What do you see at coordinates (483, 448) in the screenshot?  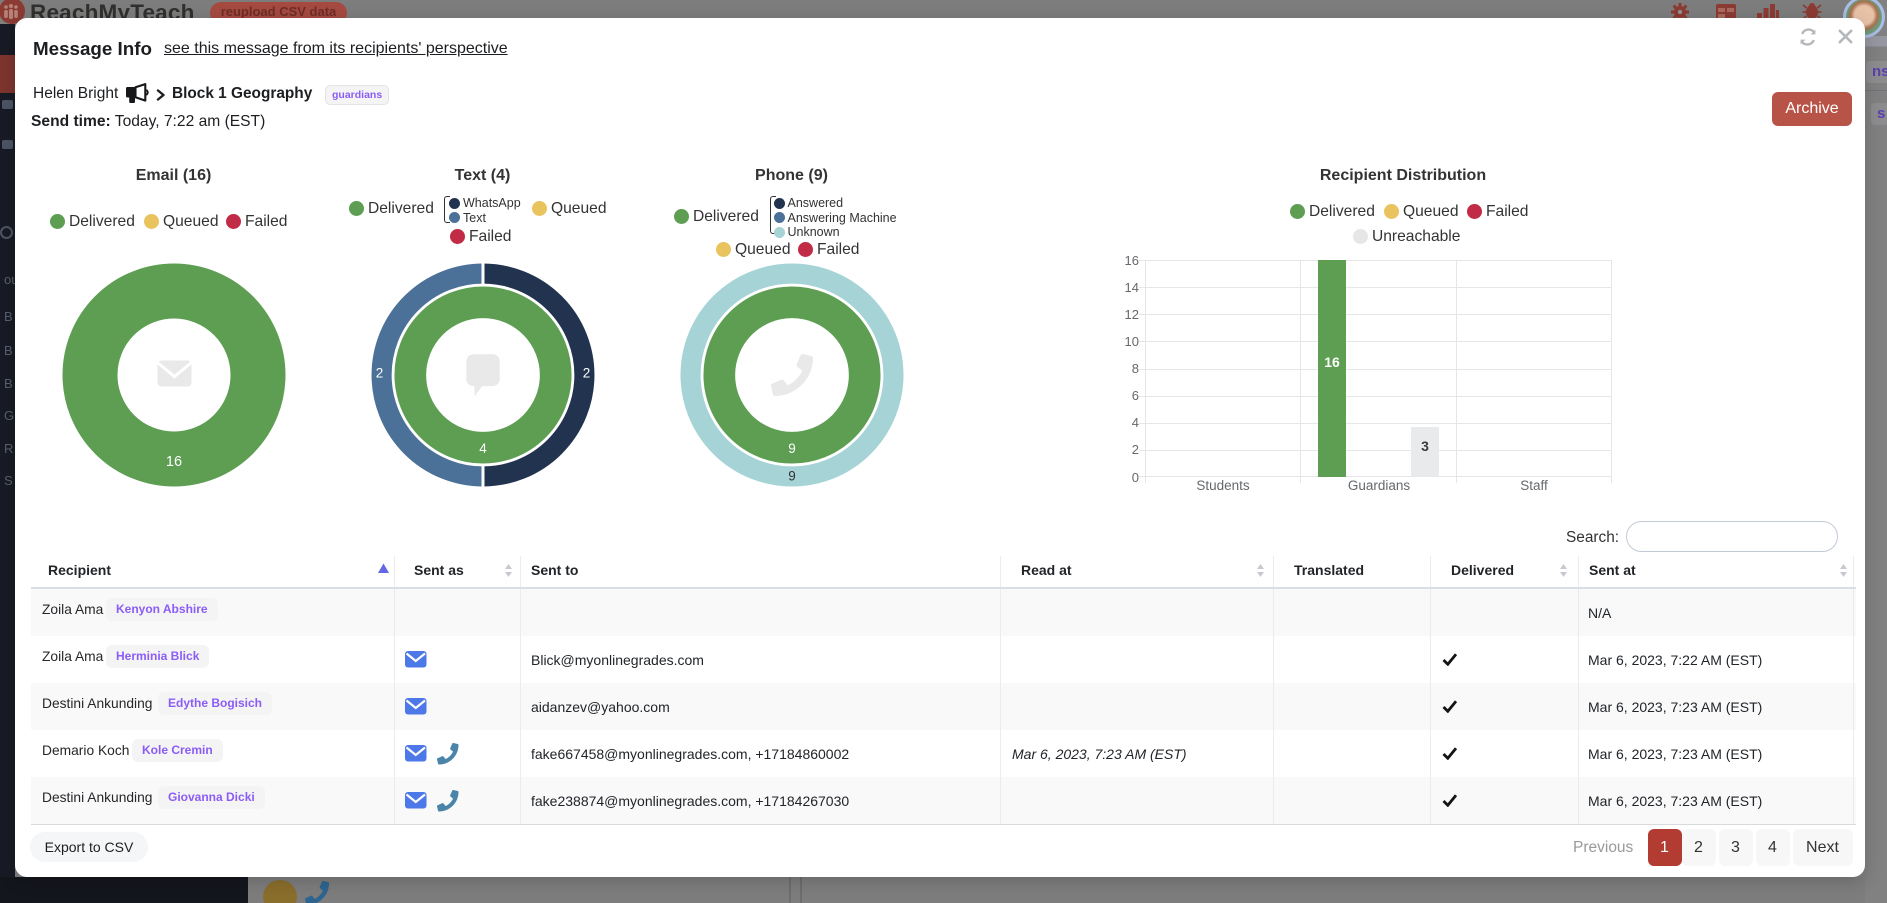 I see `svg-text: 4` at bounding box center [483, 448].